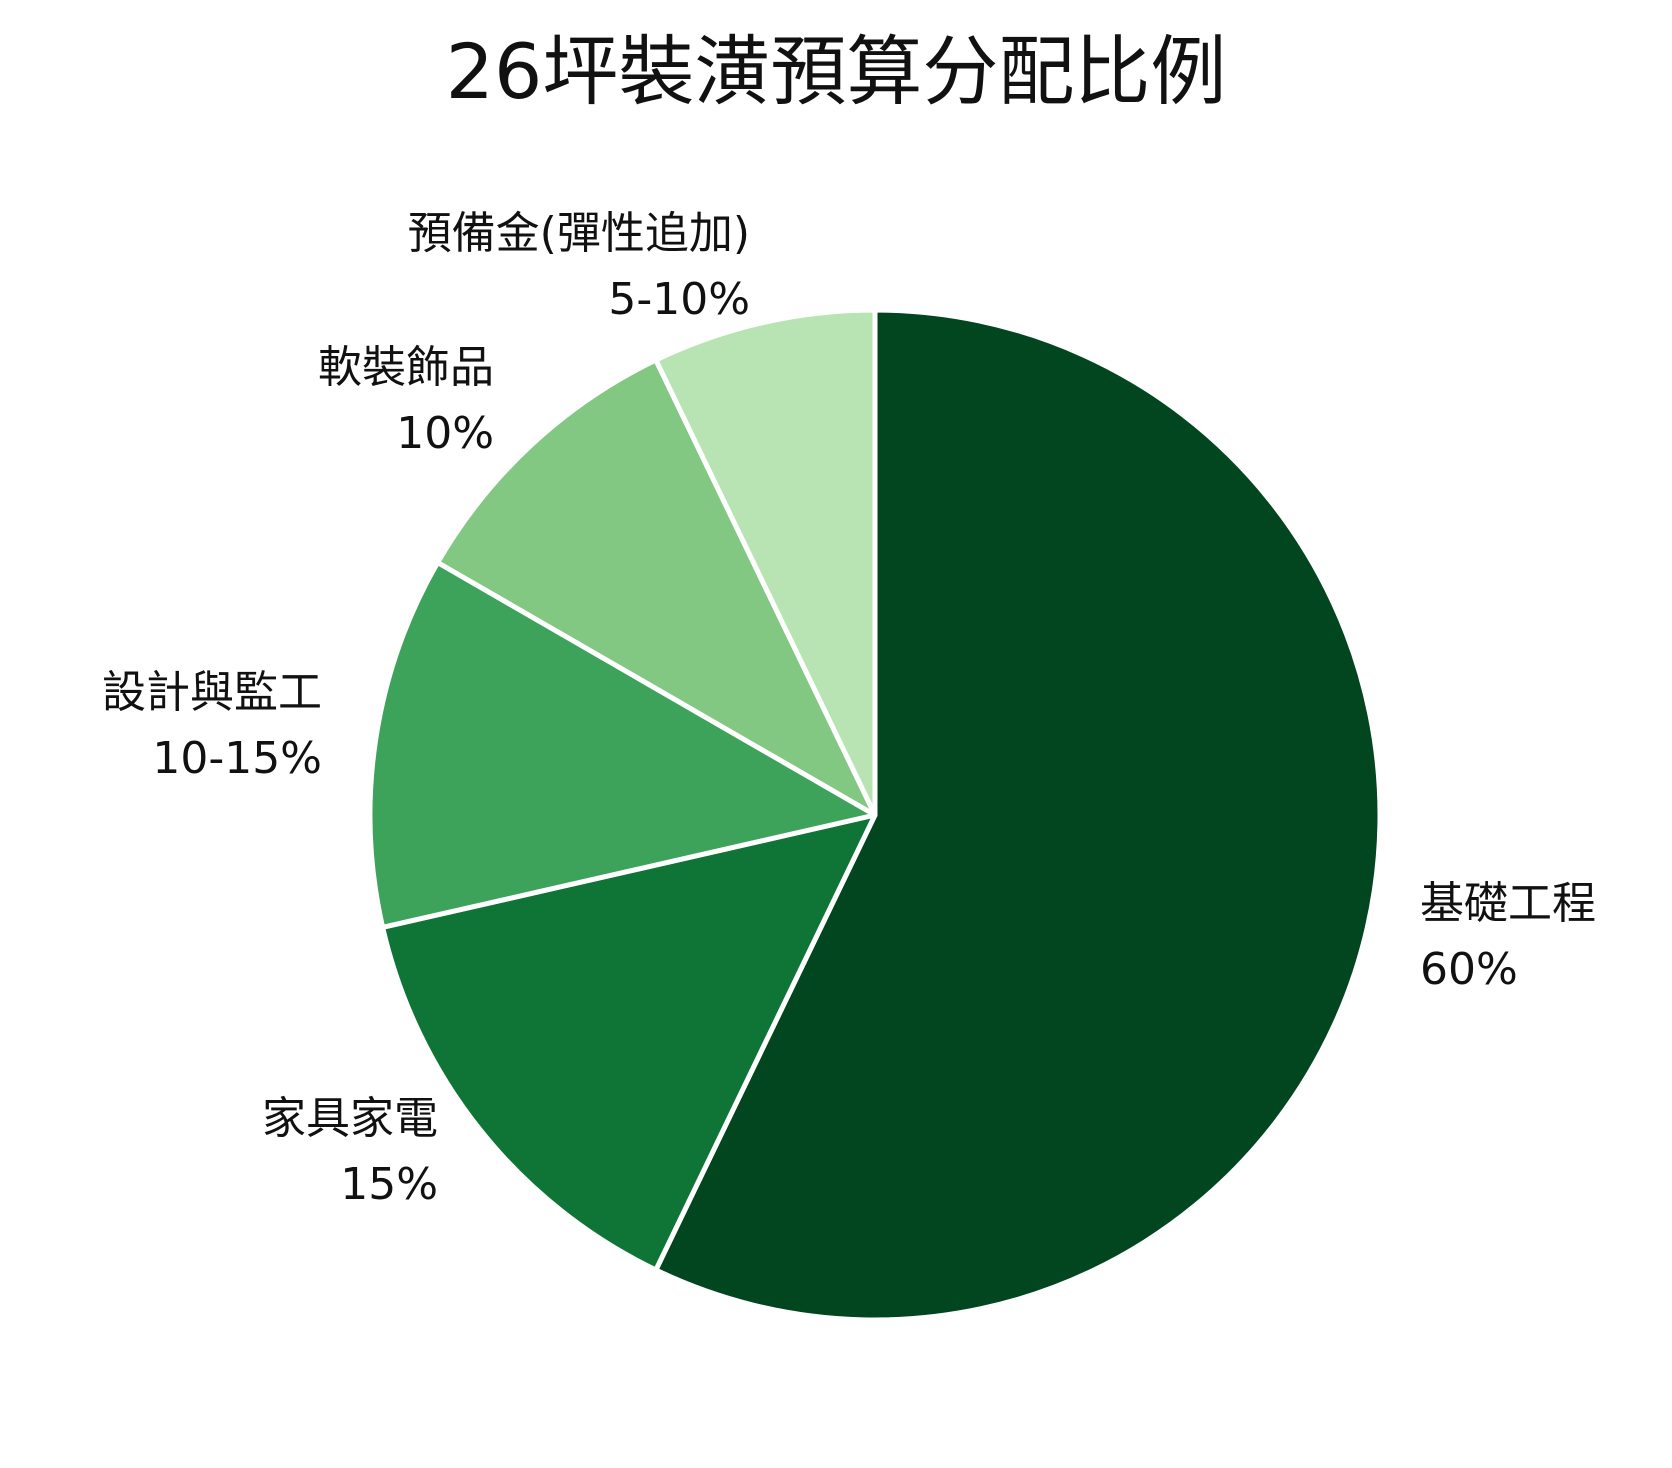 This screenshot has height=1468, width=1672. What do you see at coordinates (679, 299) in the screenshot?
I see `slice-value-label: 5-10%` at bounding box center [679, 299].